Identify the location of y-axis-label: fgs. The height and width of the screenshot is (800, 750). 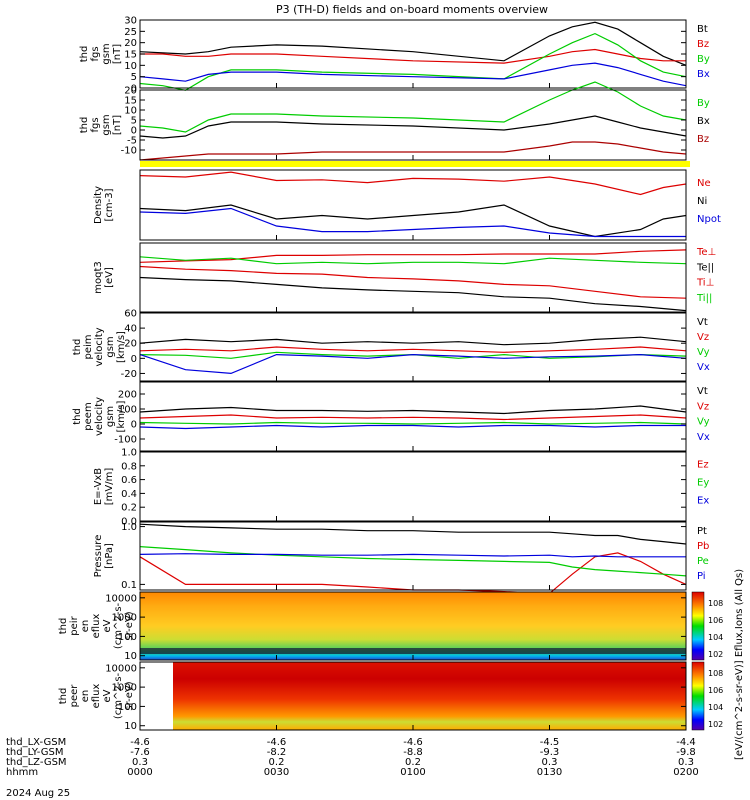
(95, 53).